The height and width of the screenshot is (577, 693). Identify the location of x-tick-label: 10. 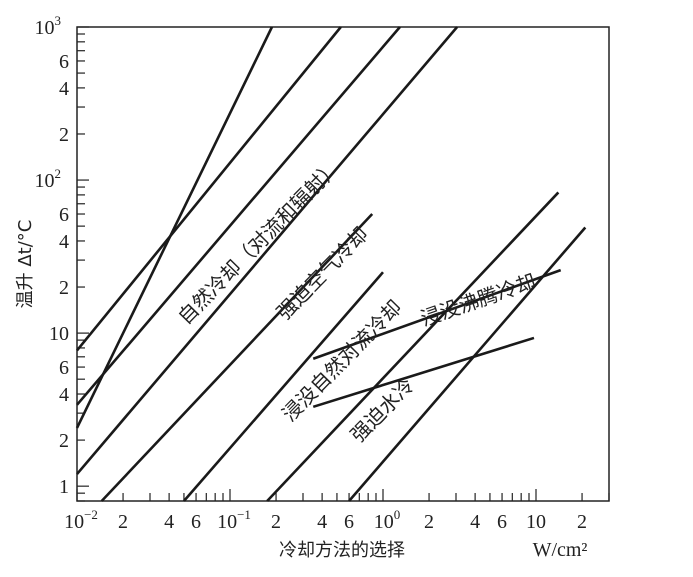
(536, 522).